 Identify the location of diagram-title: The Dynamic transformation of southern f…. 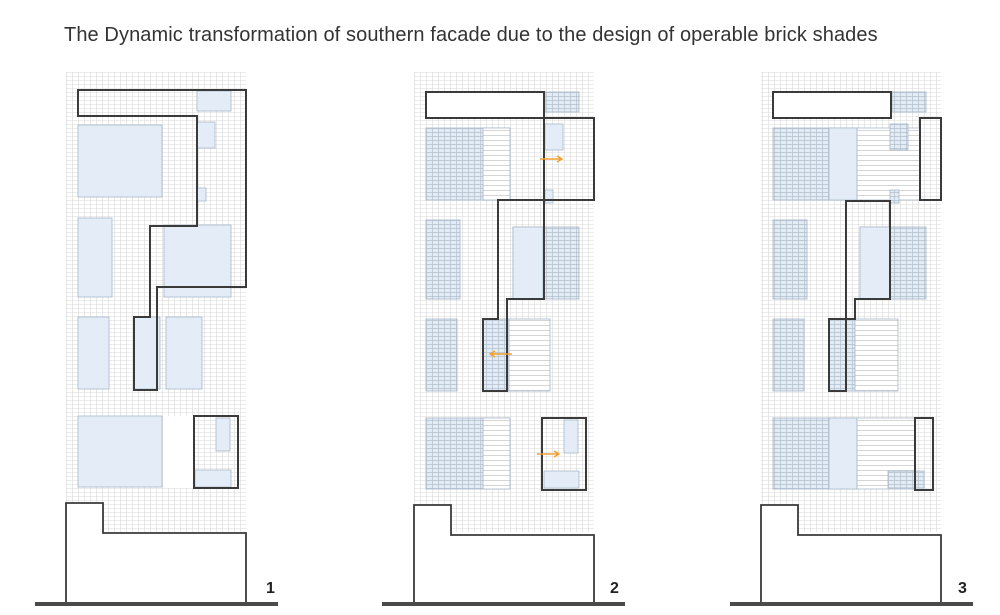
(471, 35).